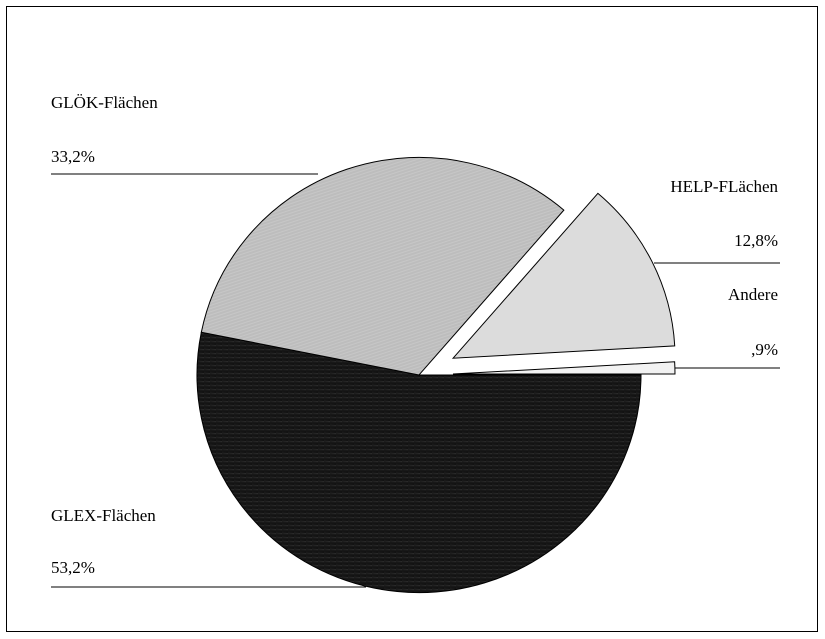  I want to click on label-help-name: HELP-FLächen, so click(724, 186).